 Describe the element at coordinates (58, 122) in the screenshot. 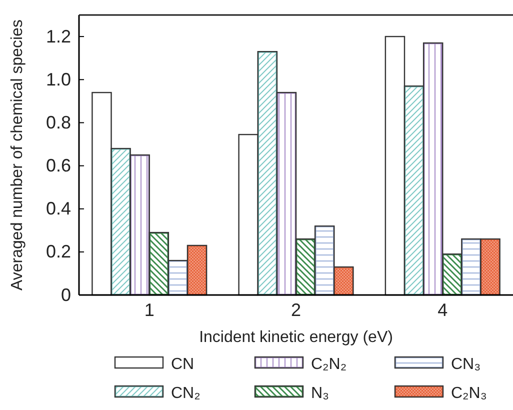

I see `y-tick-label: 0.8` at that location.